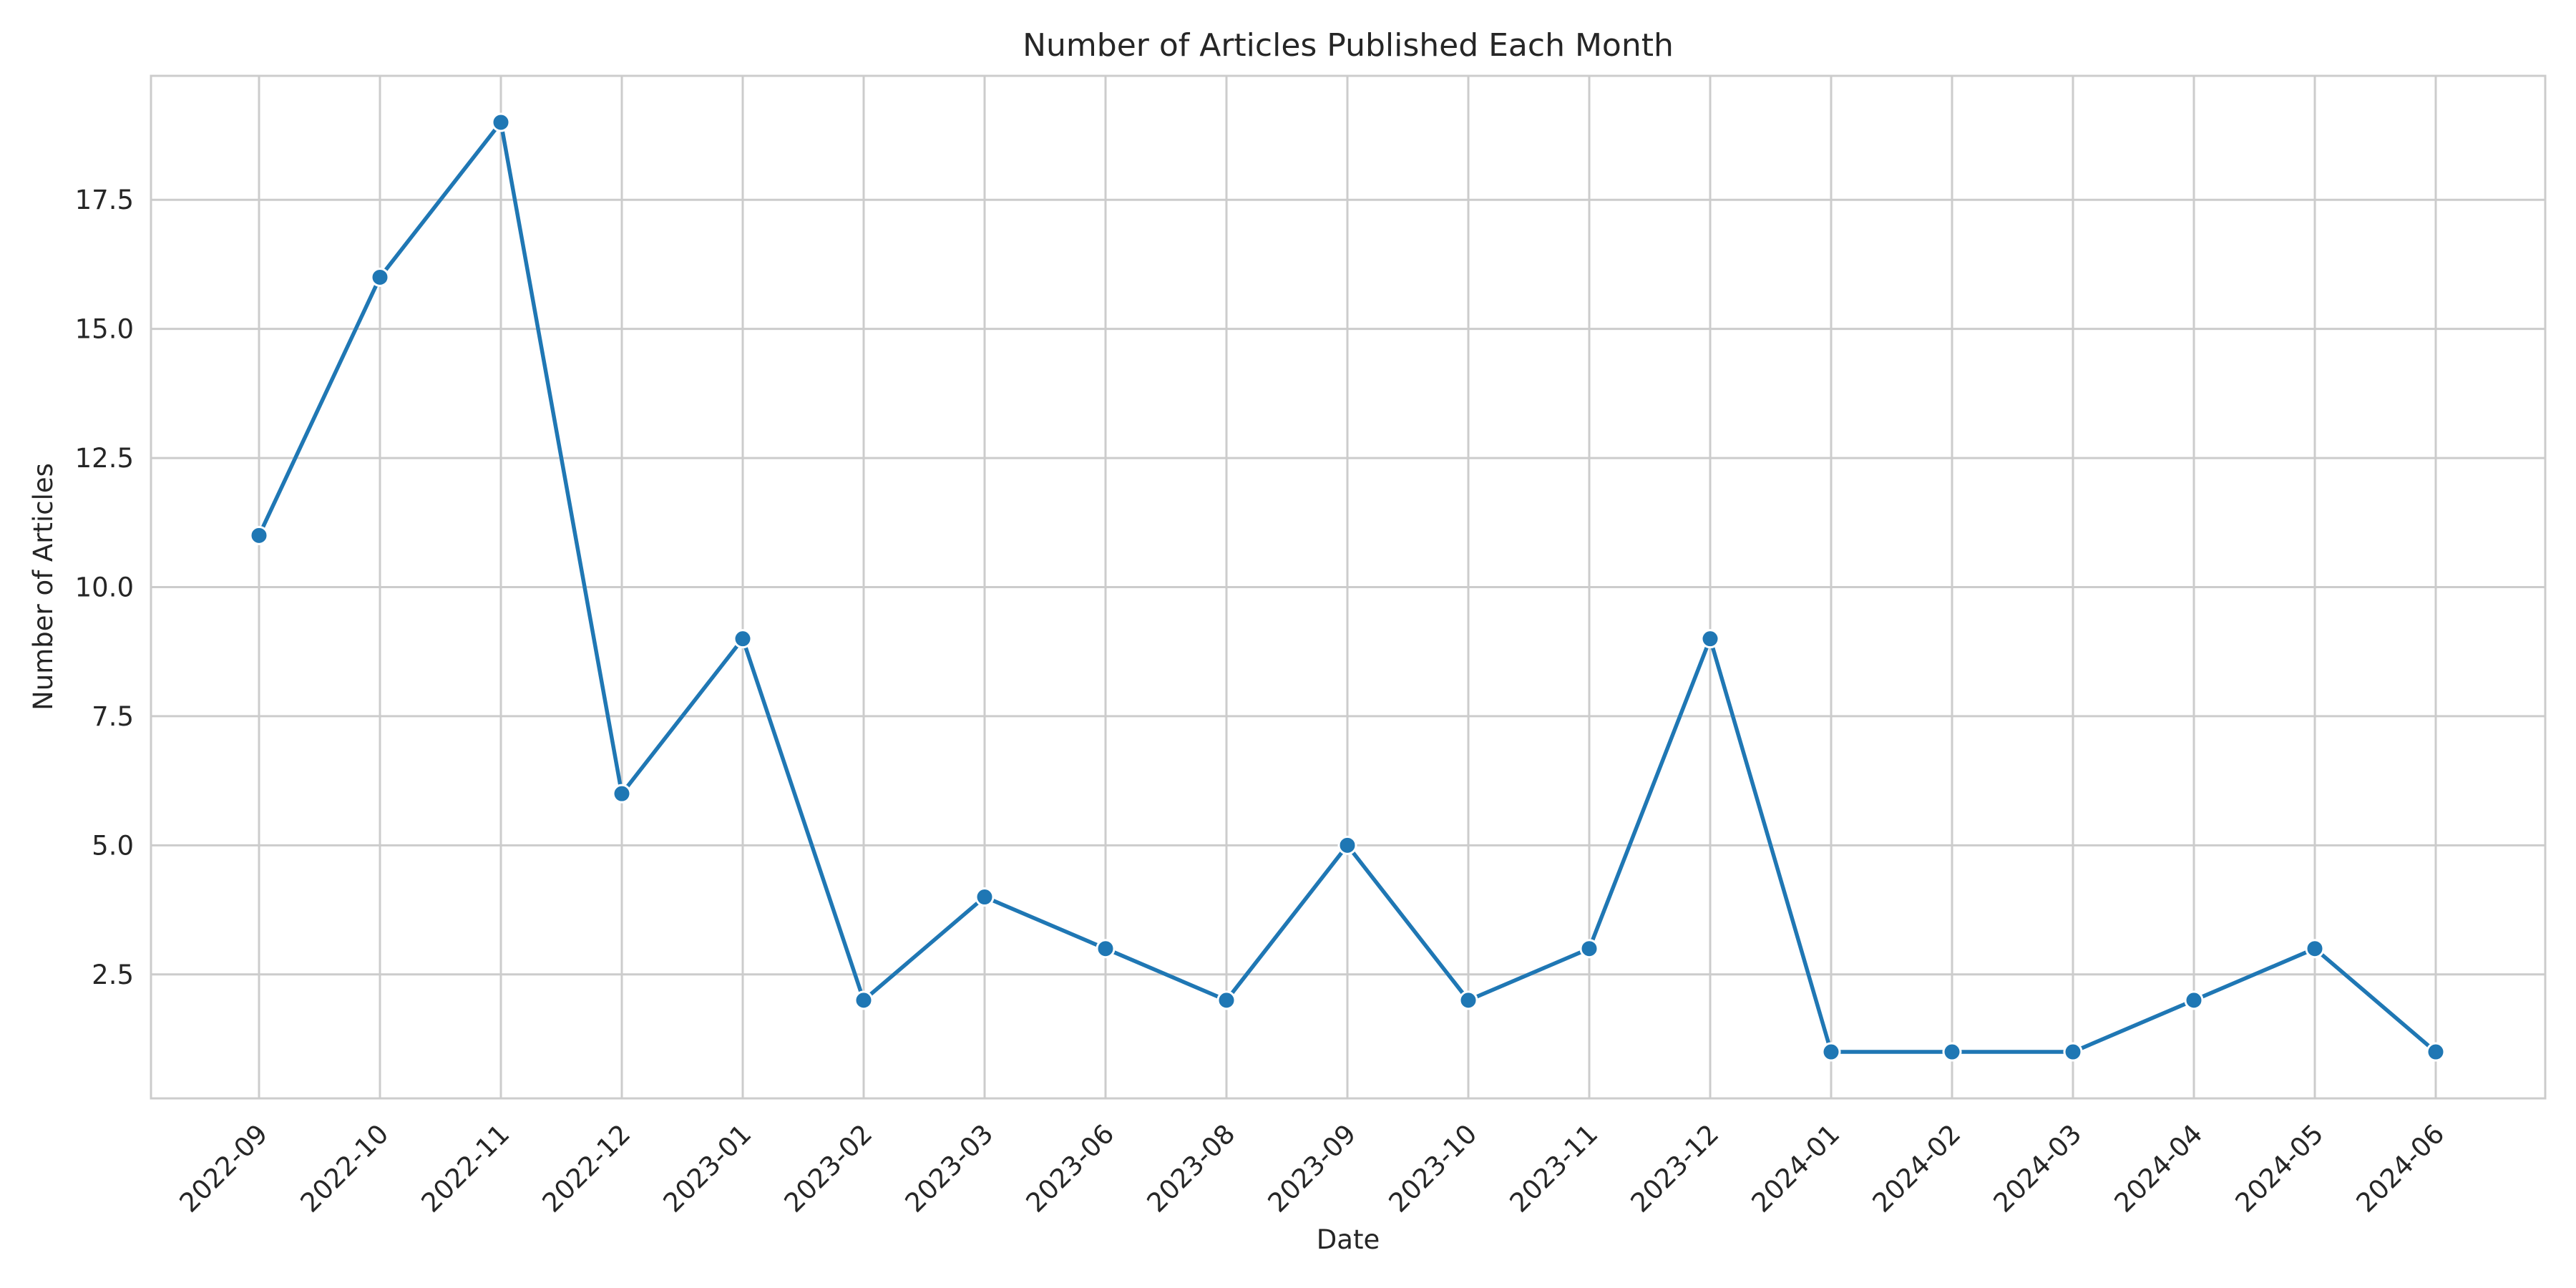 The width and height of the screenshot is (2576, 1288). I want to click on x-tick-label: 2023-12, so click(1675, 1168).